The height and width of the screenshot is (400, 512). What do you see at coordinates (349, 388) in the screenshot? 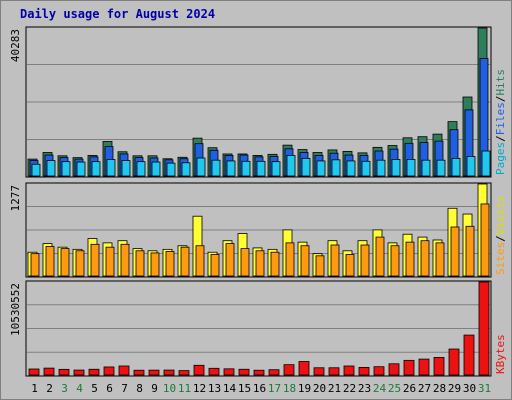
I see `day-label-22: 22` at bounding box center [349, 388].